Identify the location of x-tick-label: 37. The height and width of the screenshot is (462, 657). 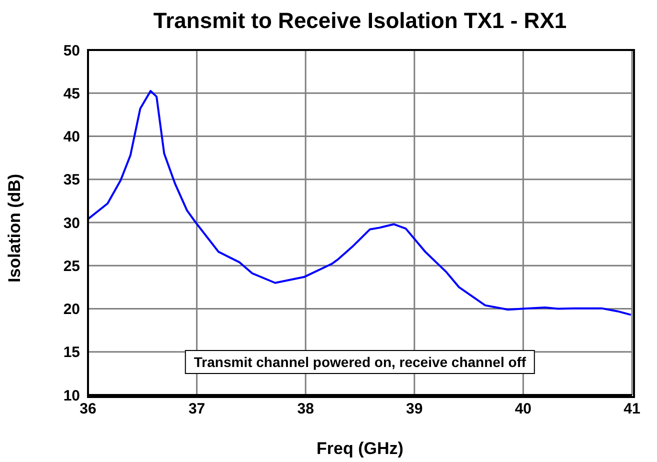
(197, 409).